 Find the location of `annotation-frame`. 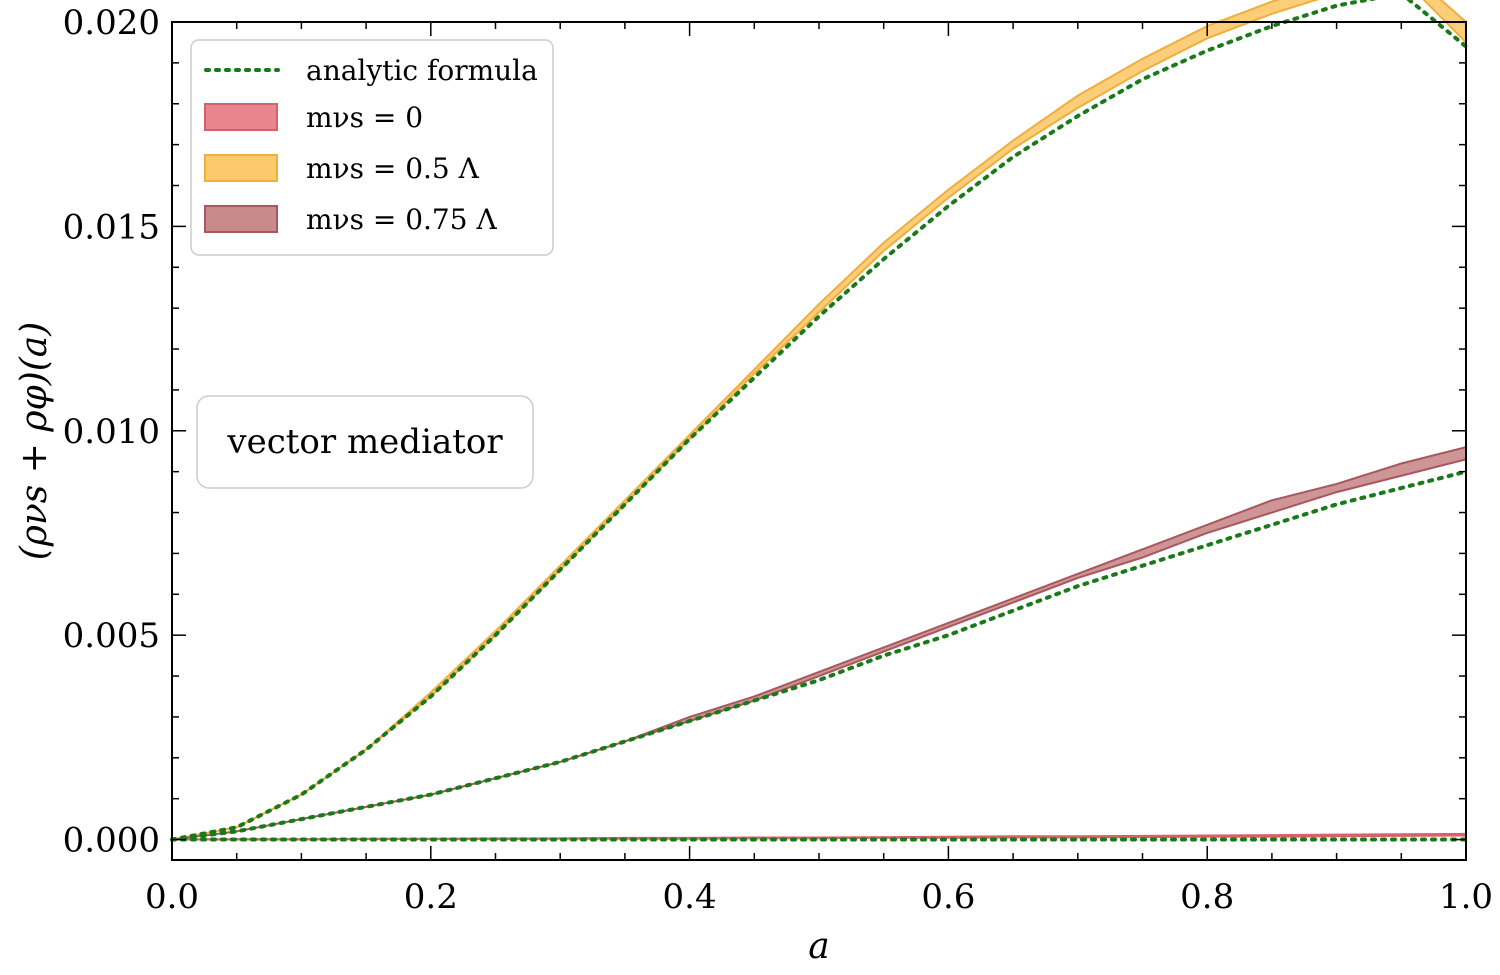

annotation-frame is located at coordinates (365, 442).